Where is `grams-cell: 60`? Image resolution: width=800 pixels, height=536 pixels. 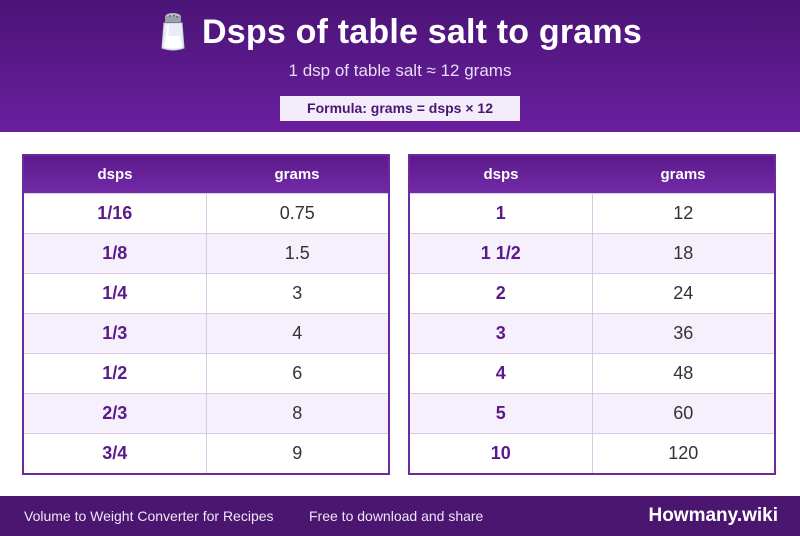
grams-cell: 60 is located at coordinates (683, 412).